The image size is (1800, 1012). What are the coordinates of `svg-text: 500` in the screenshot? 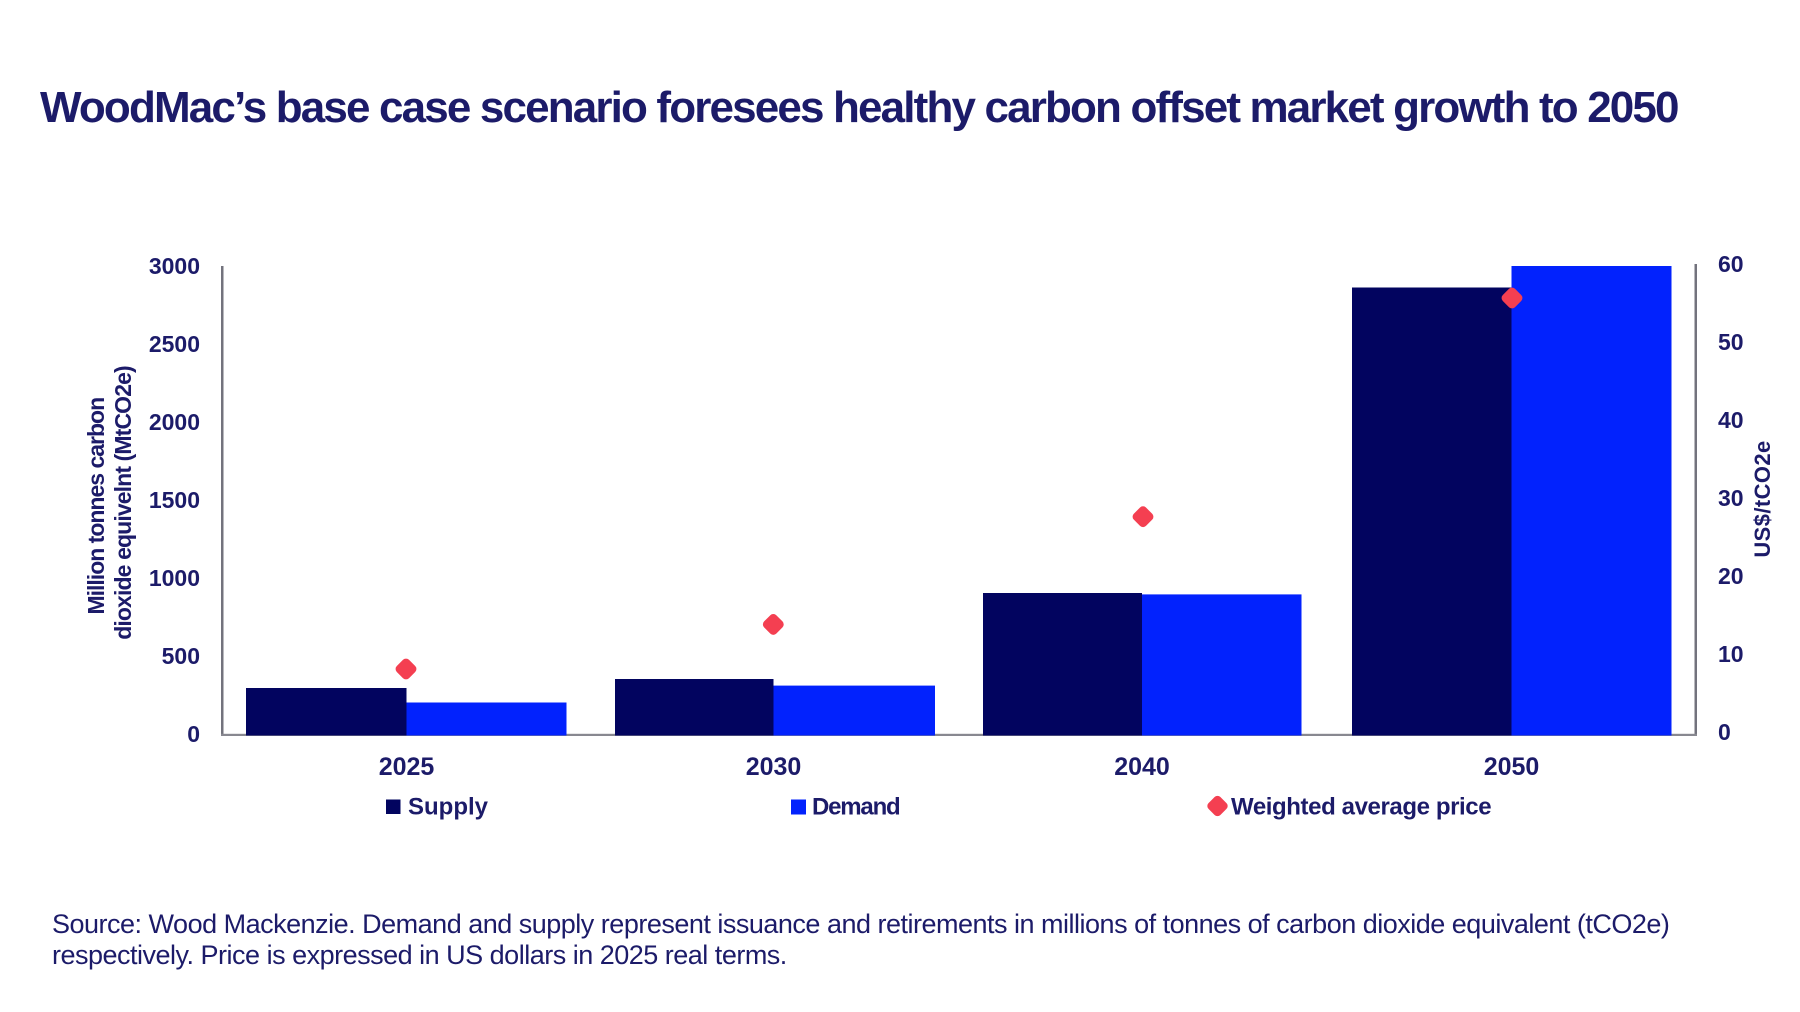 It's located at (181, 656).